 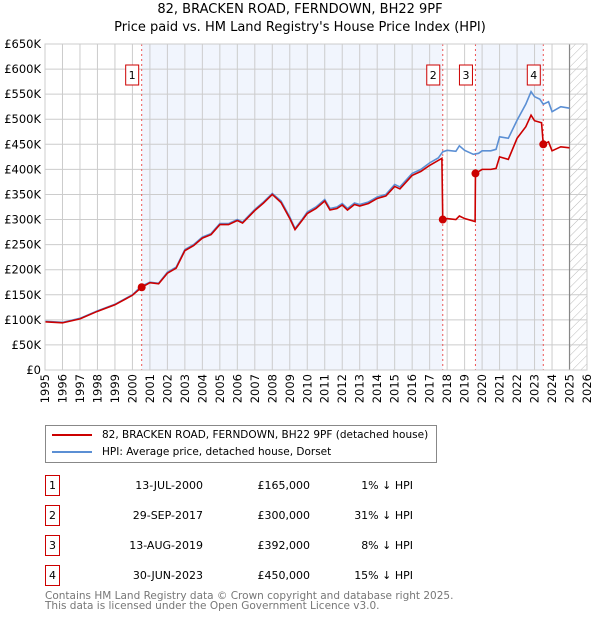 I want to click on sale-date: 30-JUN-2023, so click(x=167, y=575).